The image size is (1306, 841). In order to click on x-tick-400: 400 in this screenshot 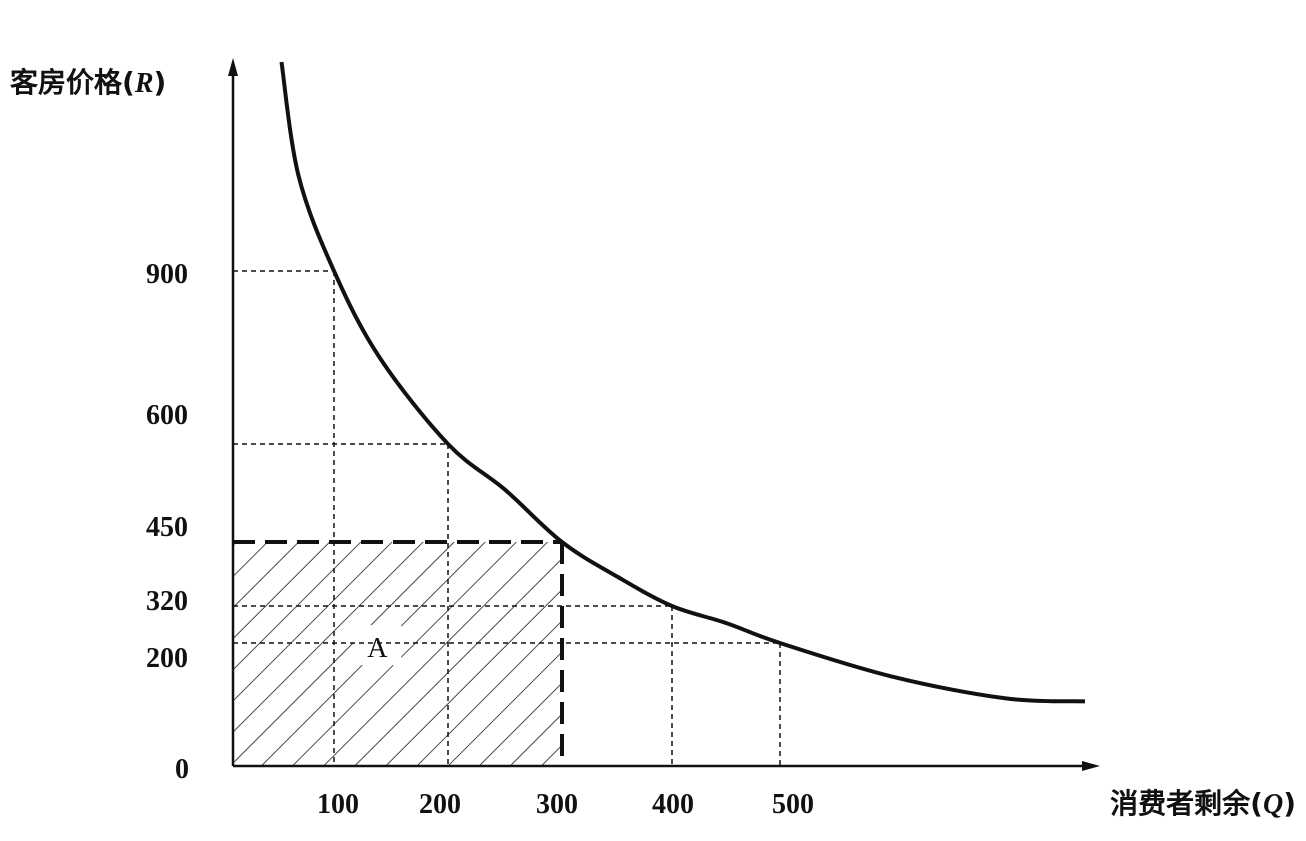, I will do `click(673, 804)`.